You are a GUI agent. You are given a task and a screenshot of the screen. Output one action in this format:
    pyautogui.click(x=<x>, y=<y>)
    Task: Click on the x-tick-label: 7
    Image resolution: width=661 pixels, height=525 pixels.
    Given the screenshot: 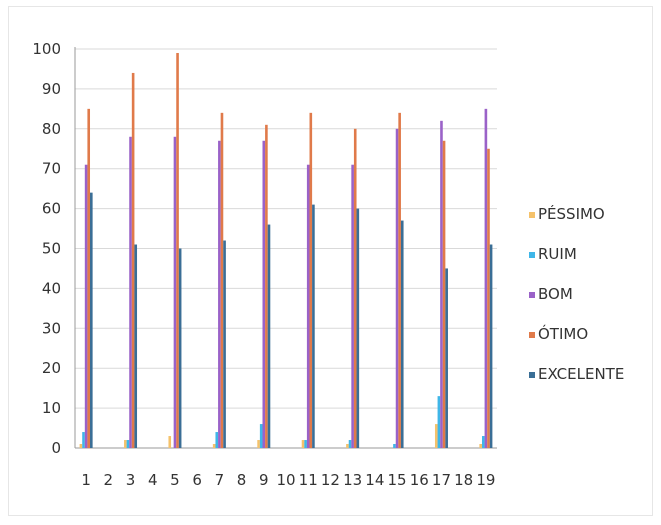 What is the action you would take?
    pyautogui.click(x=220, y=480)
    